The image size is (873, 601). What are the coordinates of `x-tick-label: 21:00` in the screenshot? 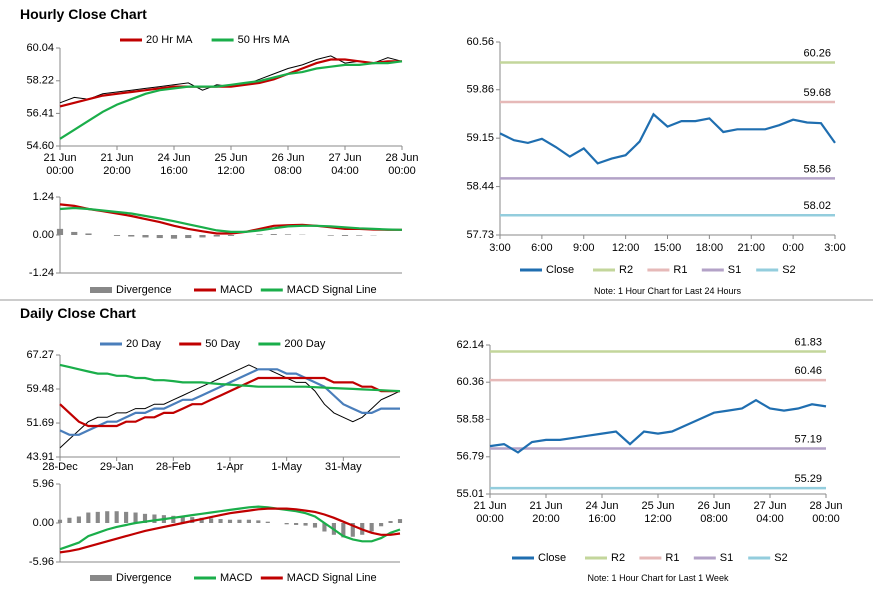 It's located at (751, 248).